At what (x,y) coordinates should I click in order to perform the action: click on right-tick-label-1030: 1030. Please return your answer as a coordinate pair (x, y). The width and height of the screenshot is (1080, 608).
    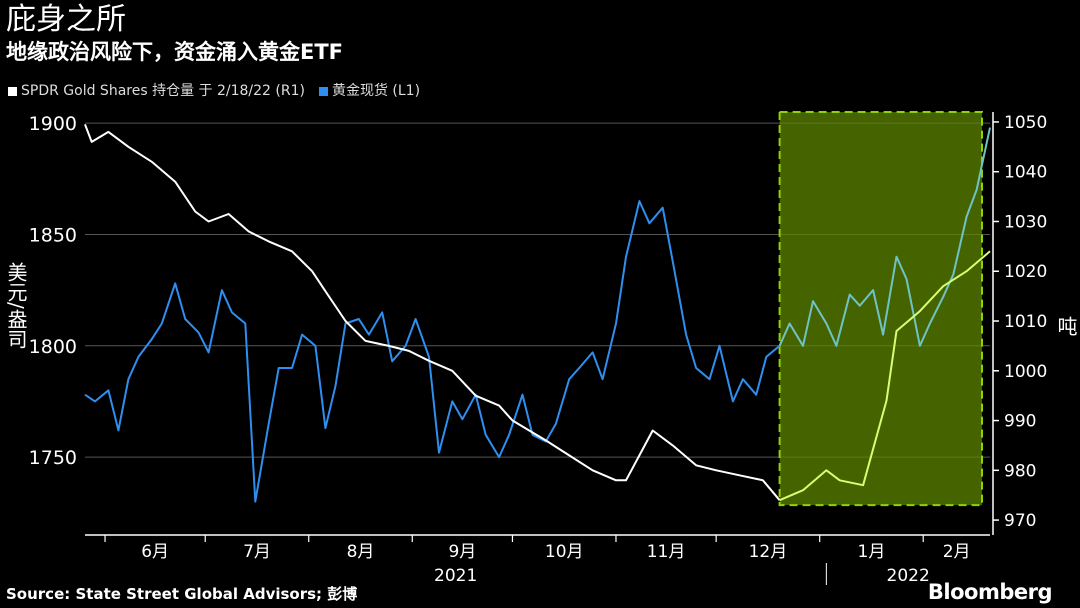
    Looking at the image, I should click on (1025, 222).